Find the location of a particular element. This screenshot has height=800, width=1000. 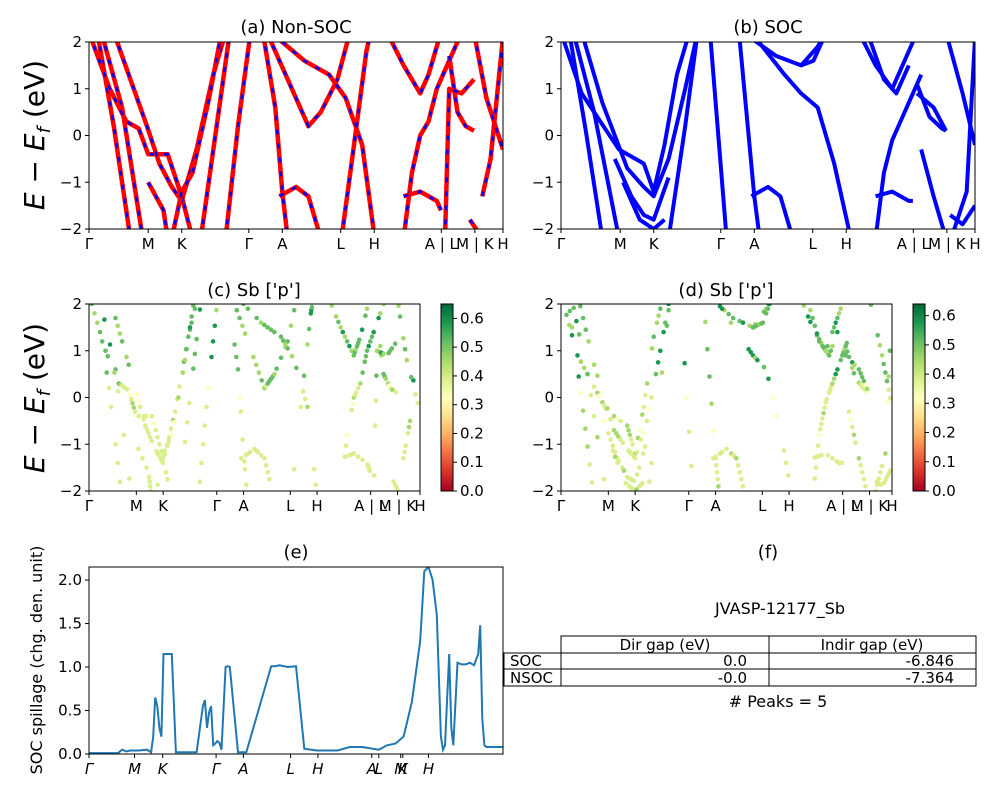

ytick-label: 2 is located at coordinates (549, 42).